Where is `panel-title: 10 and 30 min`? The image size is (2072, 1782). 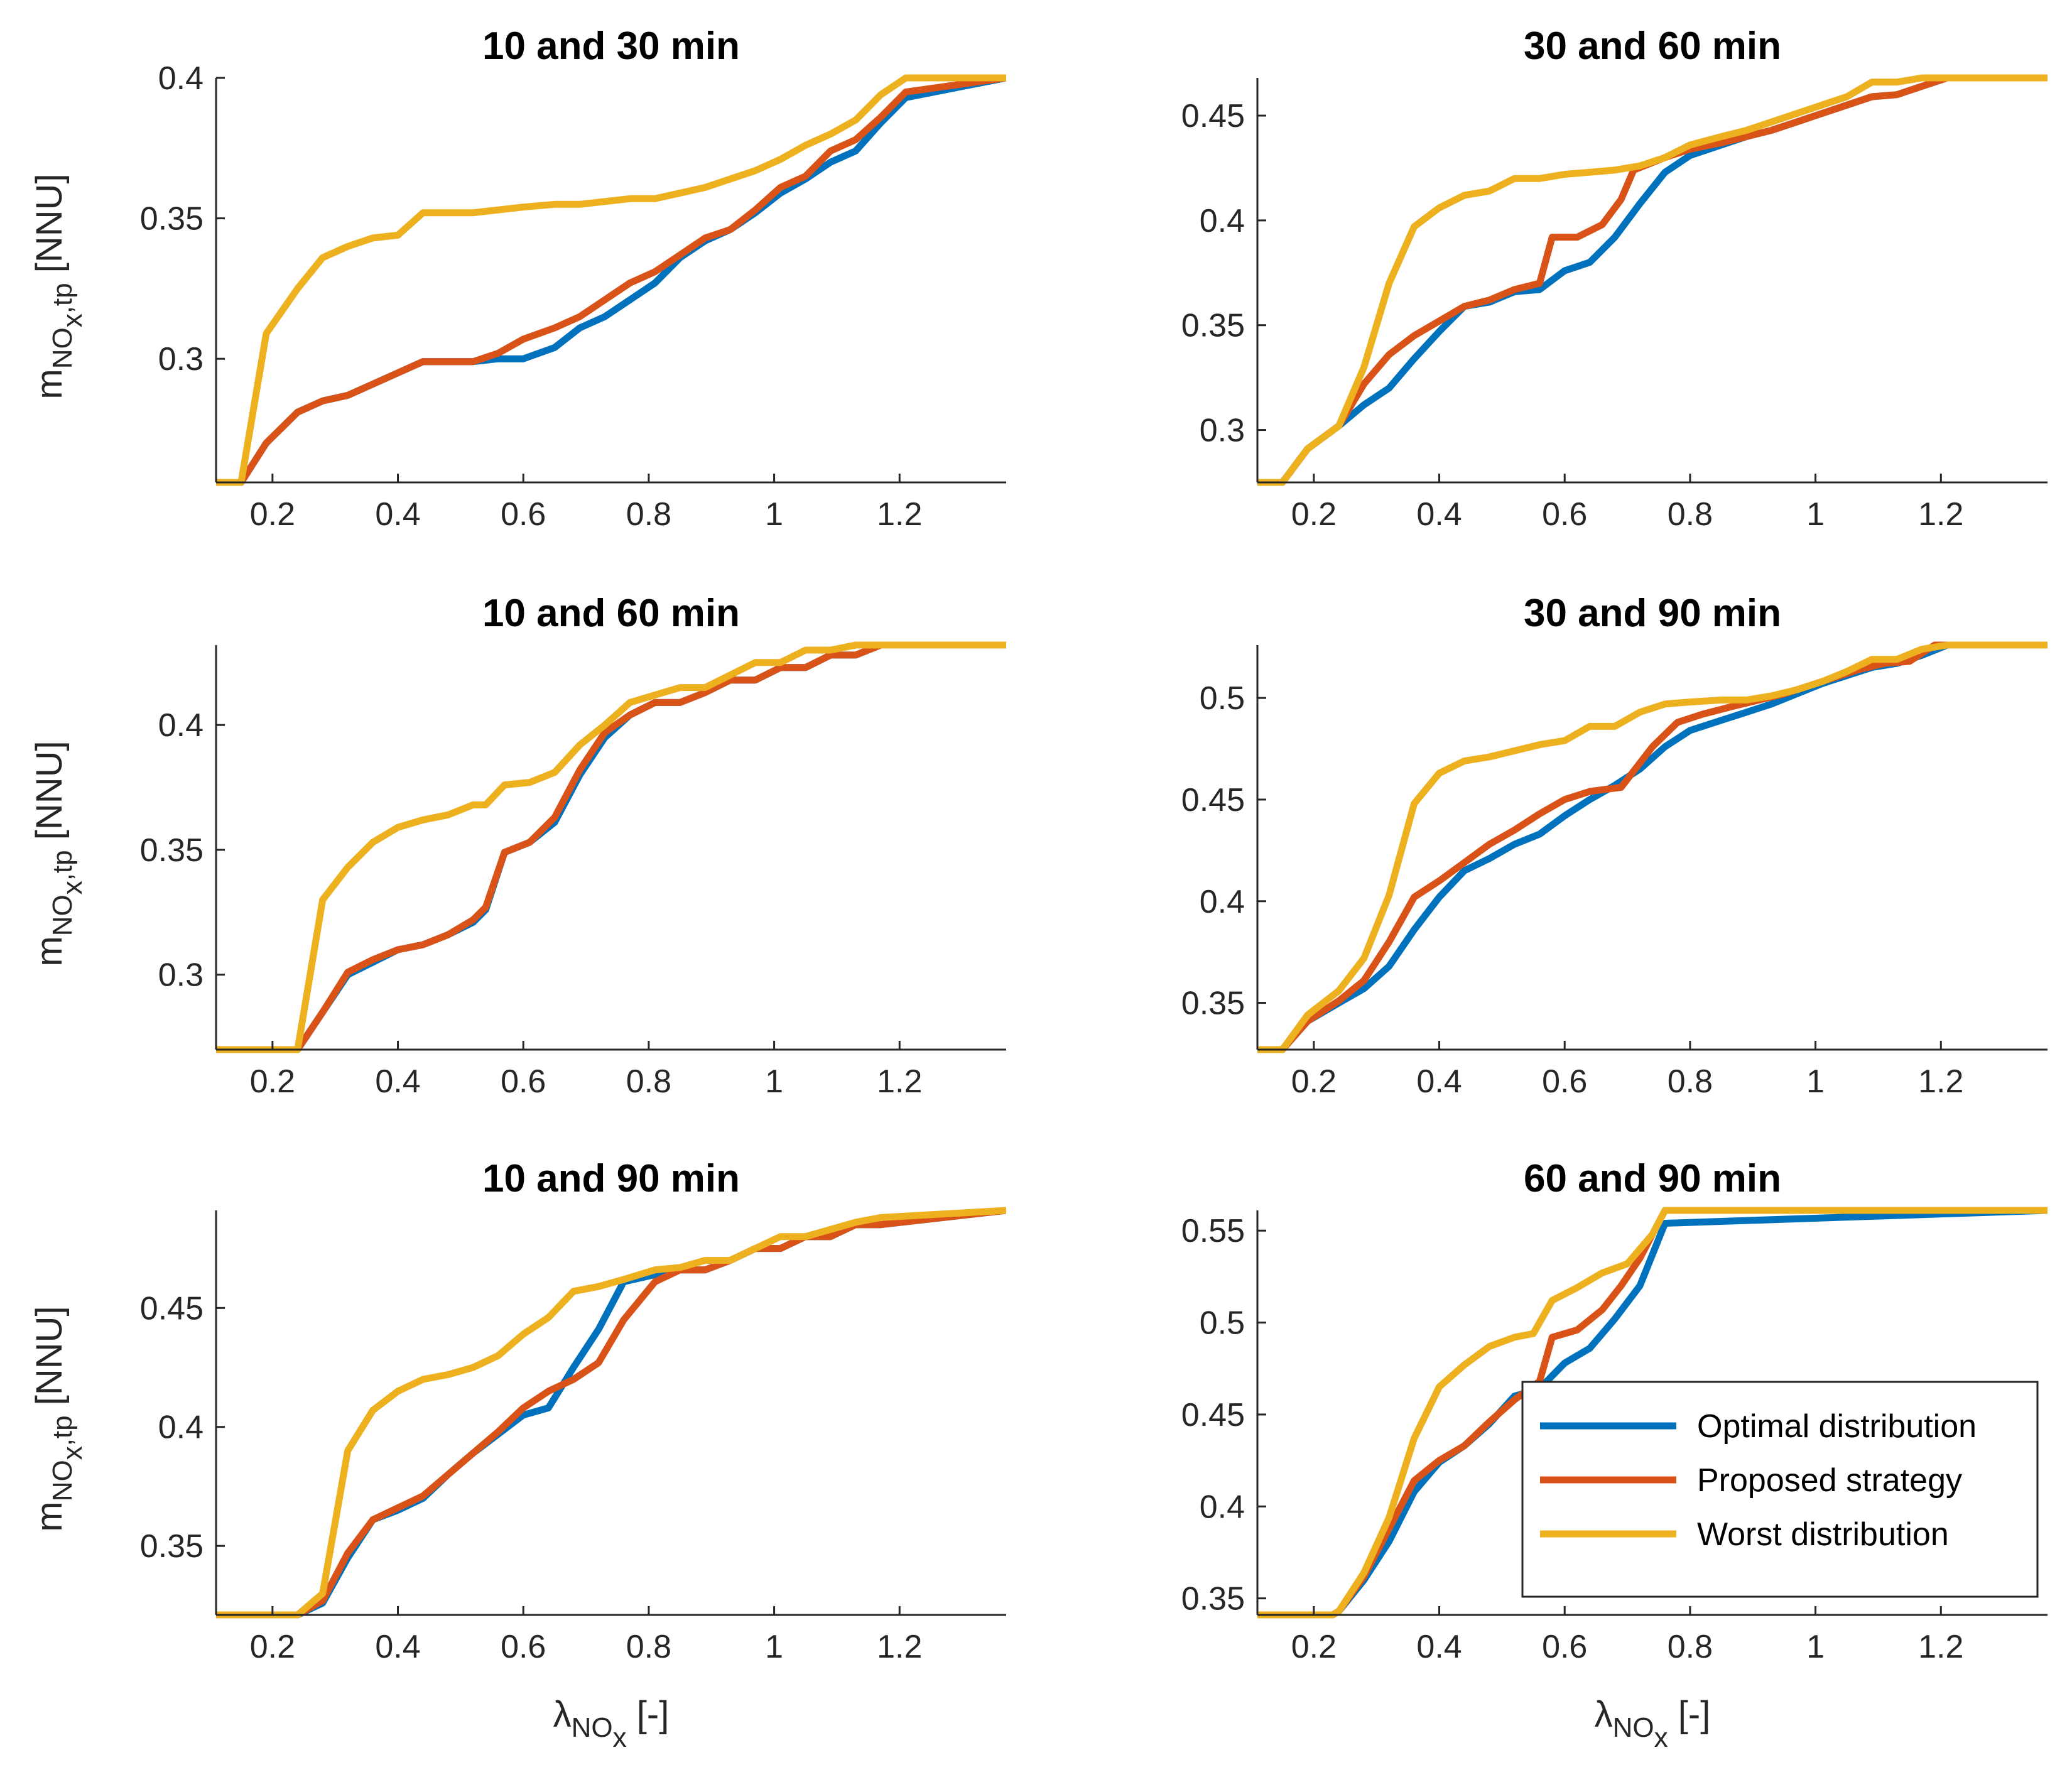 panel-title: 10 and 30 min is located at coordinates (611, 46).